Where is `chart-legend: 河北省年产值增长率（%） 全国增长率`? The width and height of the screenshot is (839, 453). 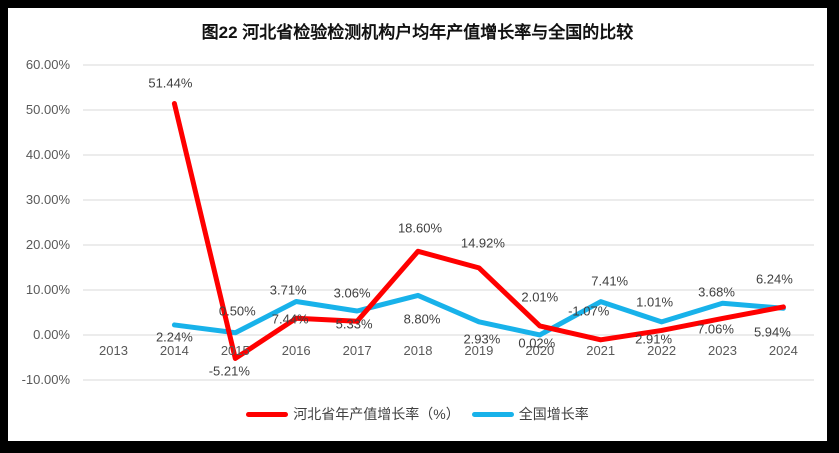 chart-legend: 河北省年产值增长率（%） 全国增长率 is located at coordinates (417, 414).